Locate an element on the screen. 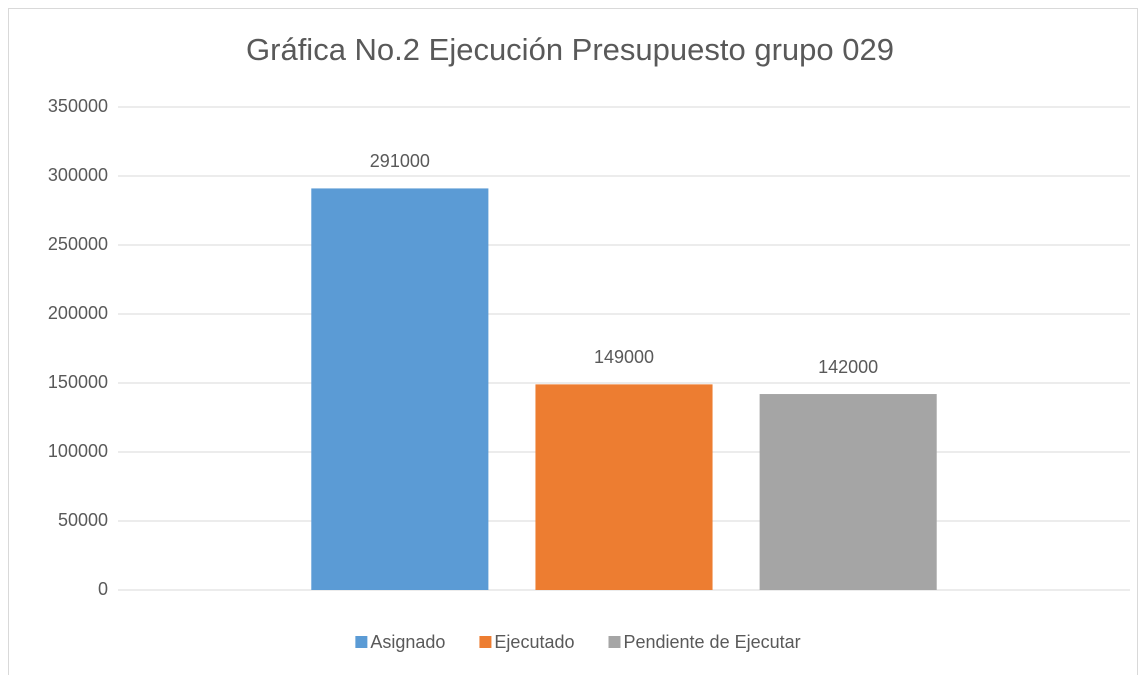  y-tick-label: 0 is located at coordinates (103, 589).